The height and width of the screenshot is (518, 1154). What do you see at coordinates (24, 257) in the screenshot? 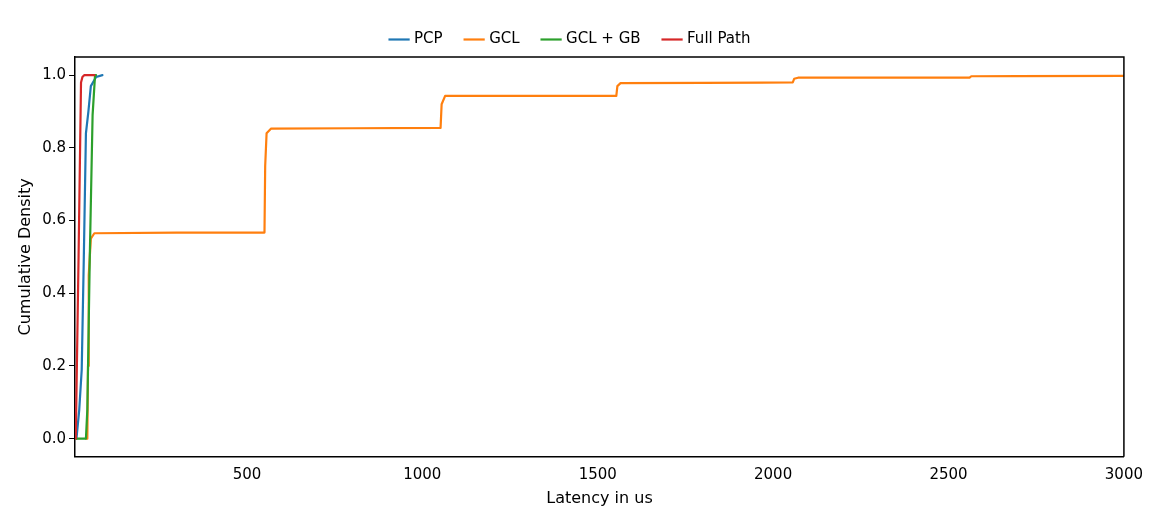
I see `y-axis-title: Cumulative Density` at bounding box center [24, 257].